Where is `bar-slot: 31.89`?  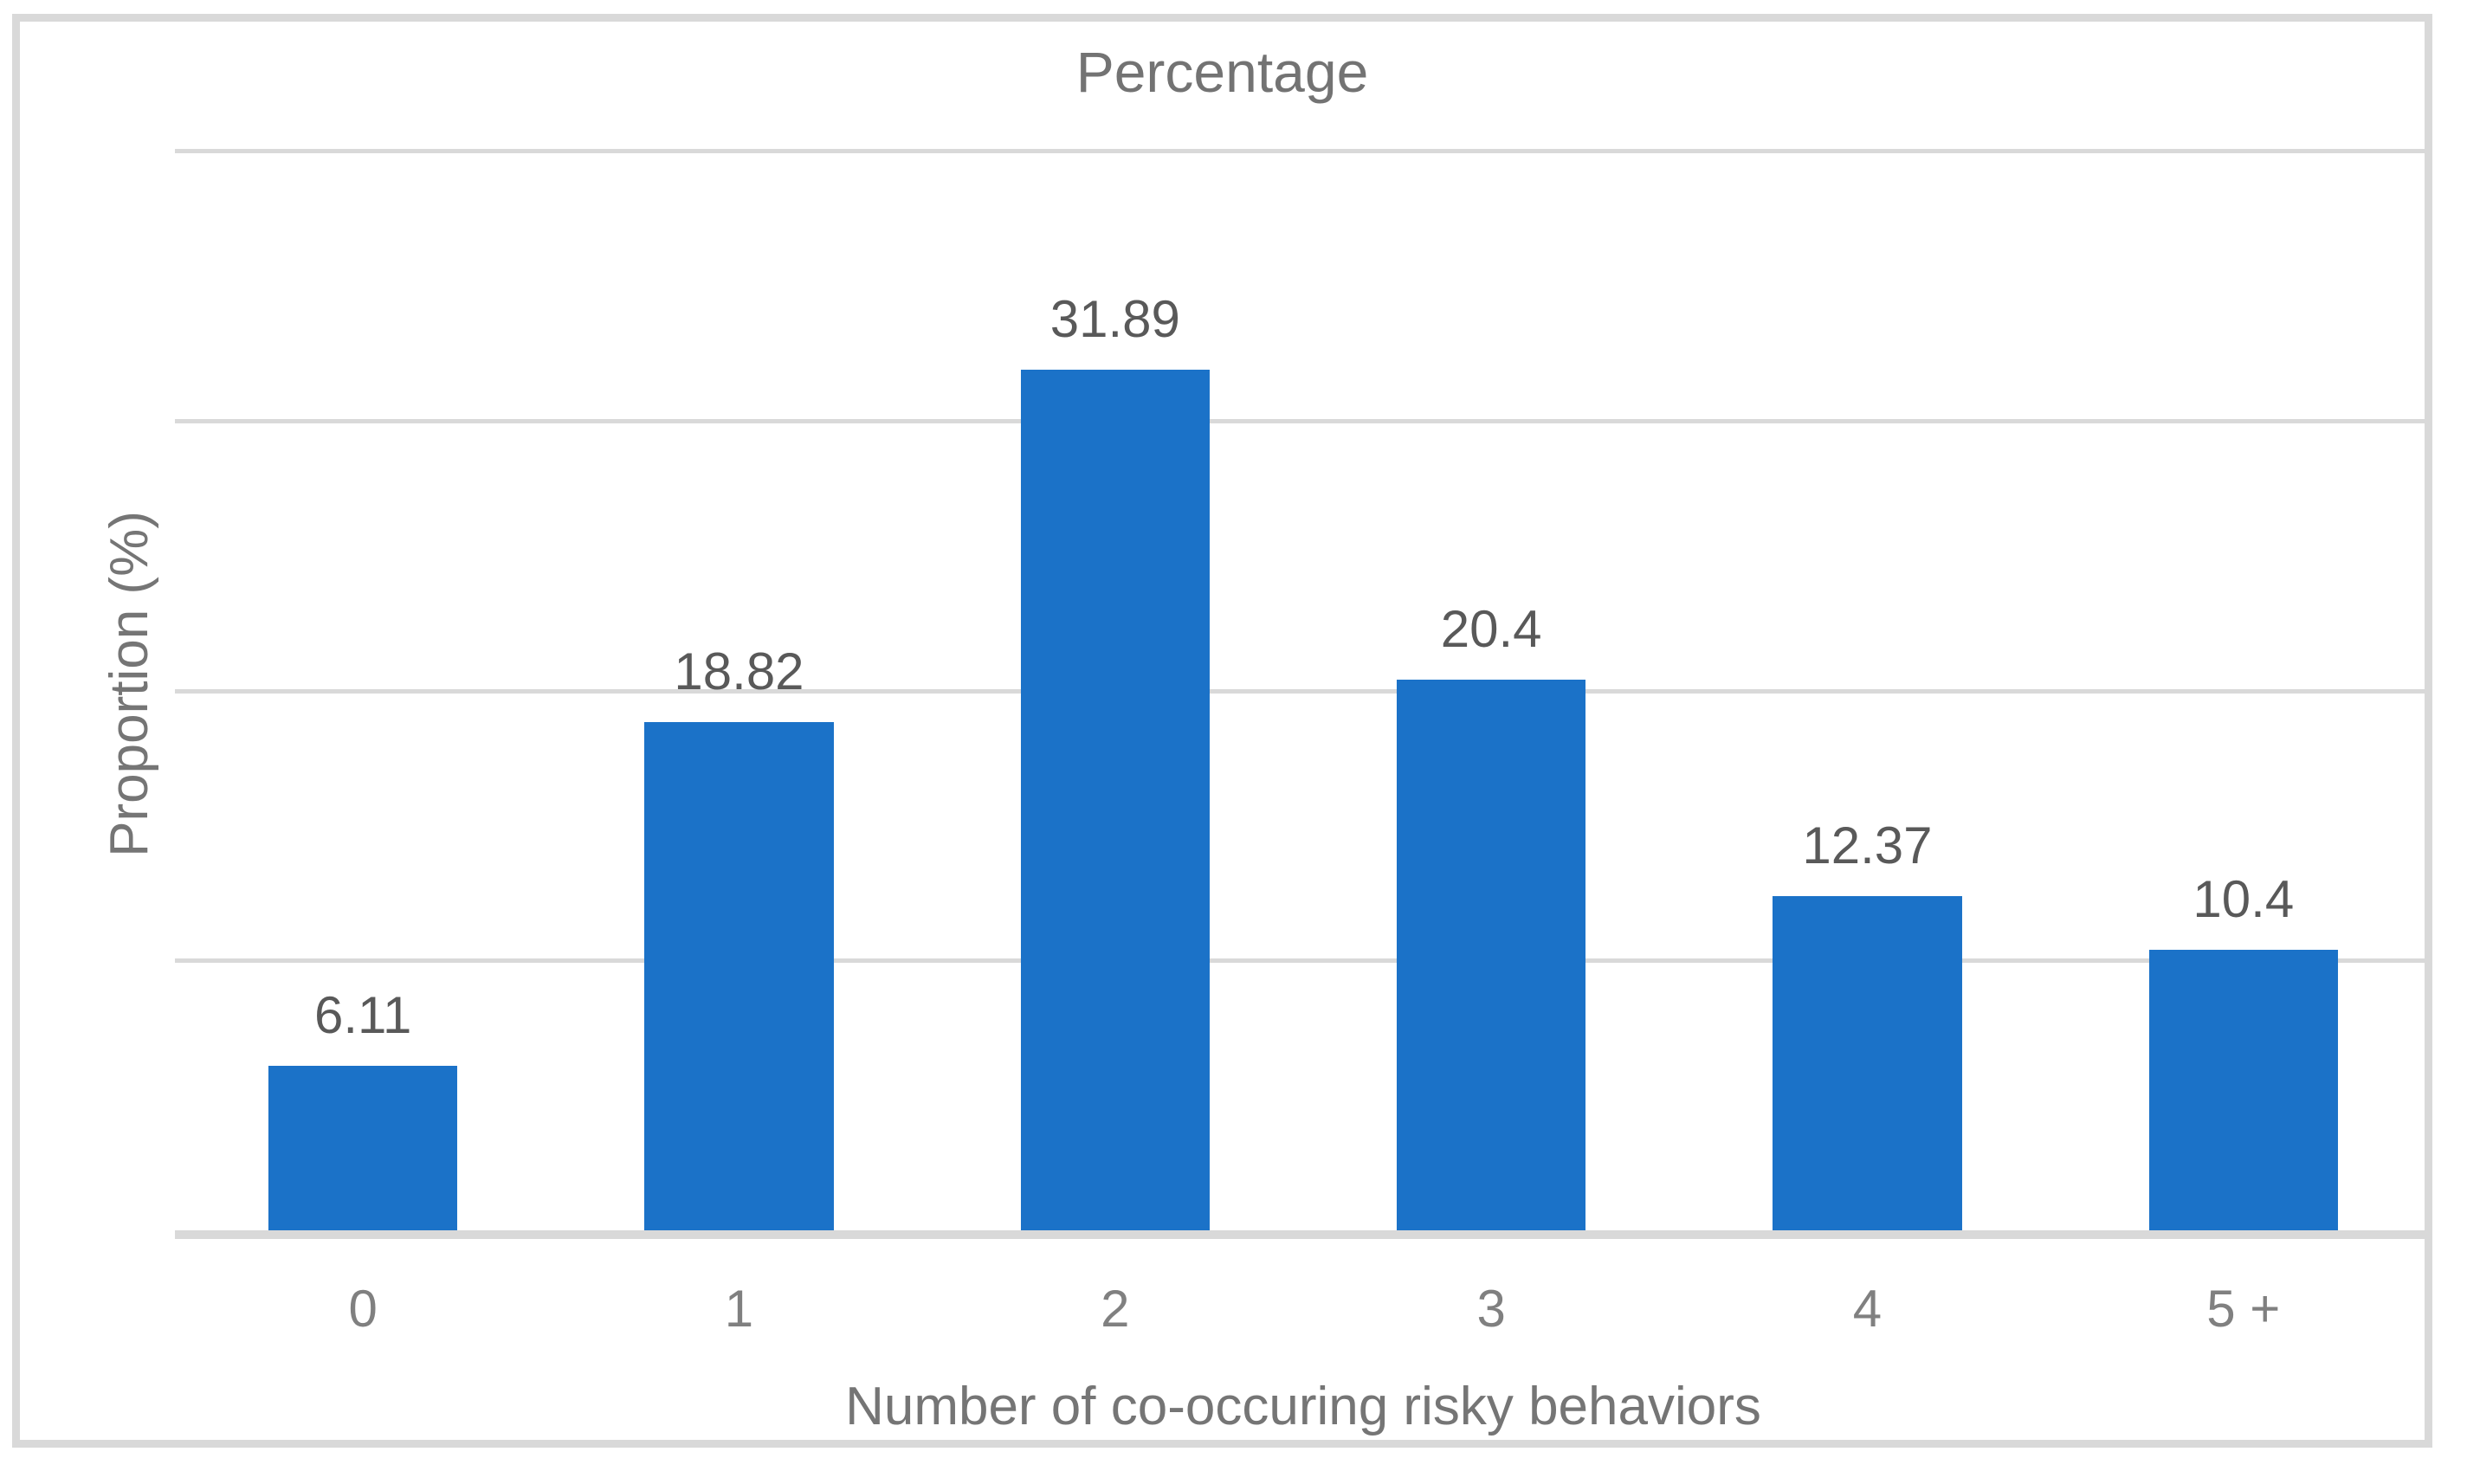 bar-slot: 31.89 is located at coordinates (1115, 690).